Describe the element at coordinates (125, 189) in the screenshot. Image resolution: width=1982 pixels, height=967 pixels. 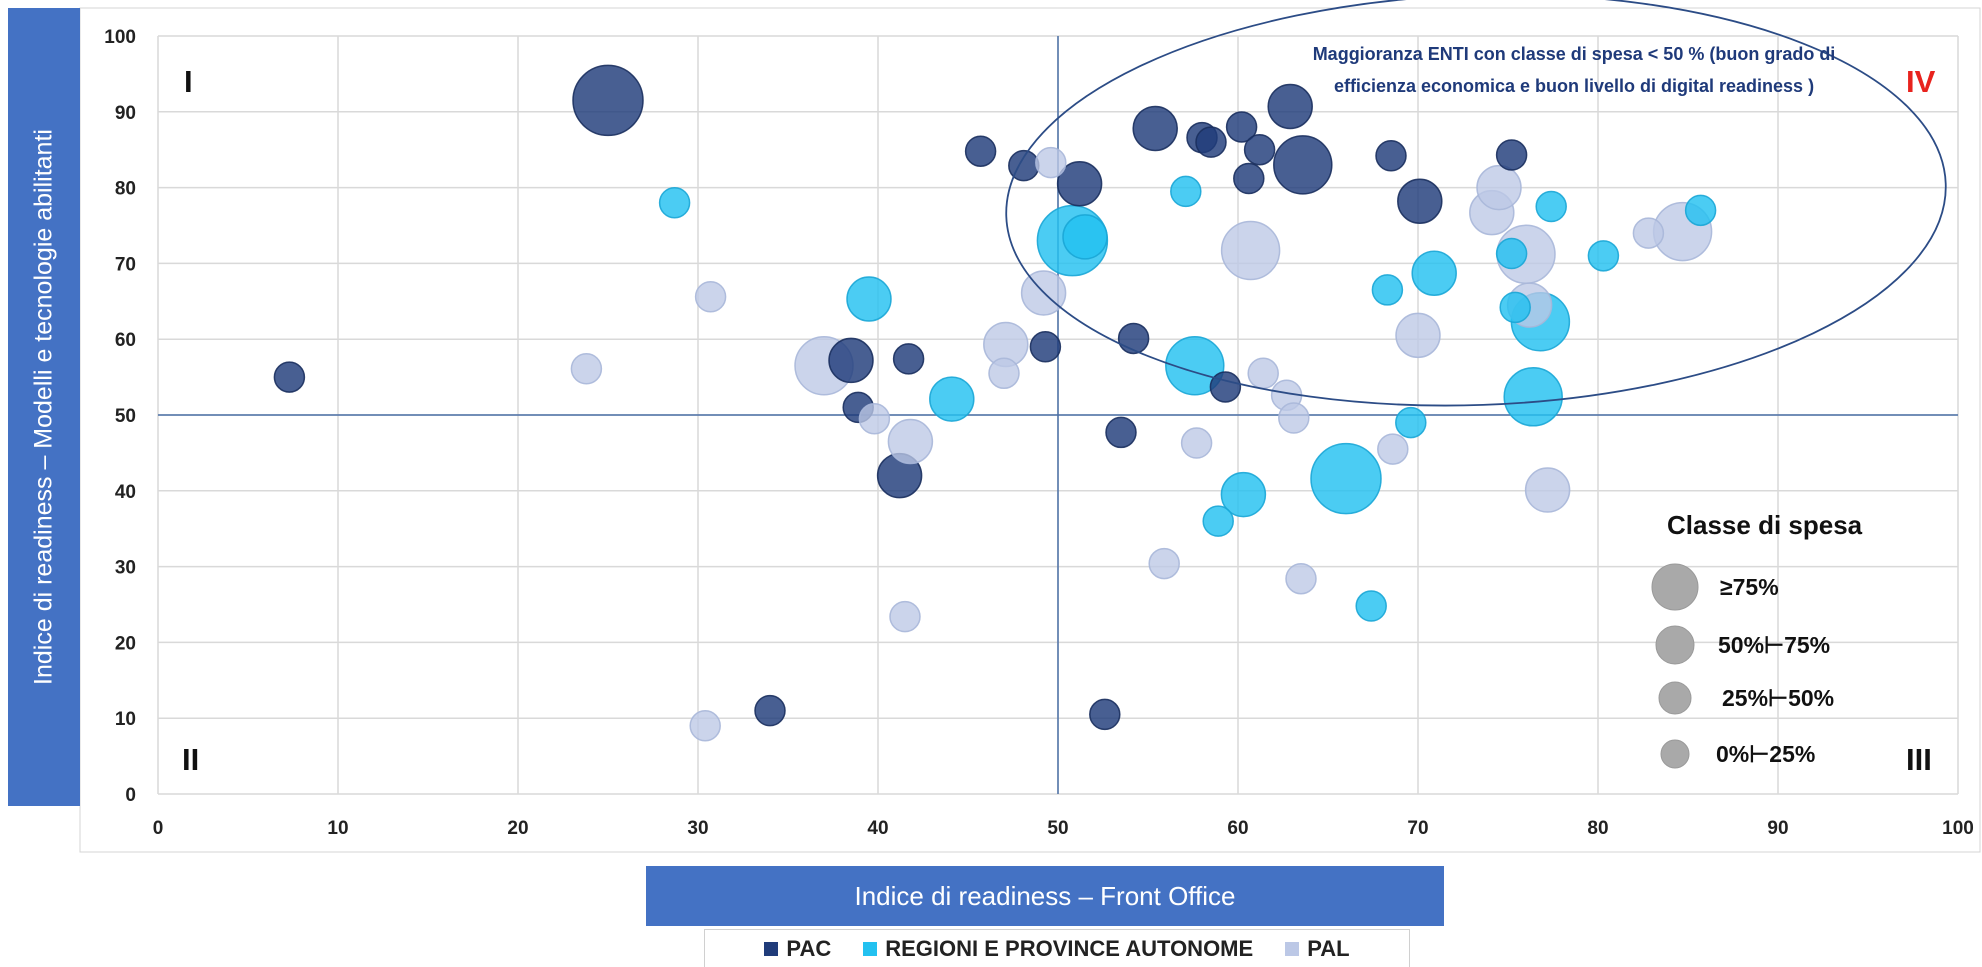
I see `y-tick-label-80: 80` at that location.